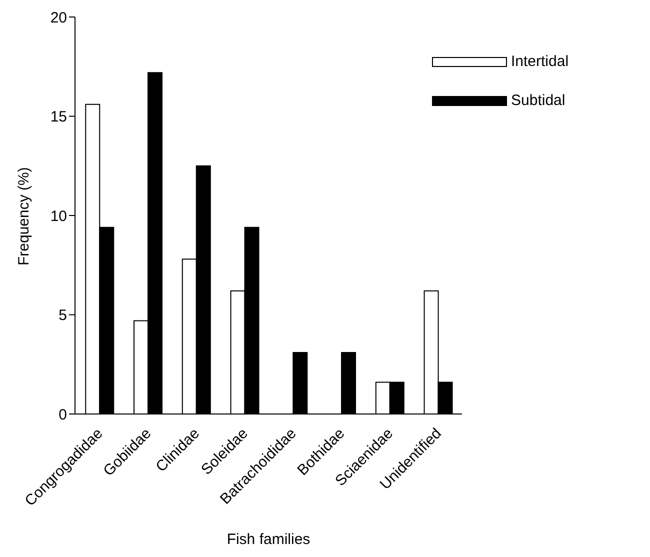 This screenshot has width=650, height=557. Describe the element at coordinates (62, 415) in the screenshot. I see `y-tick-label: 0` at that location.